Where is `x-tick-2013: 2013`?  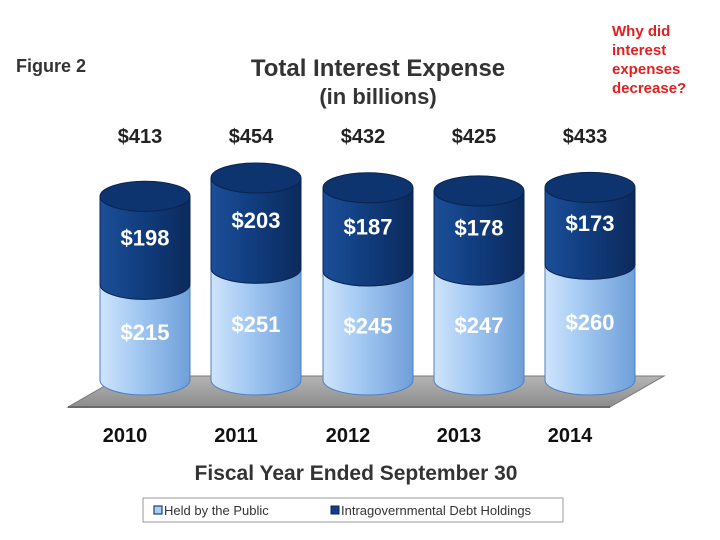
x-tick-2013: 2013 is located at coordinates (459, 436).